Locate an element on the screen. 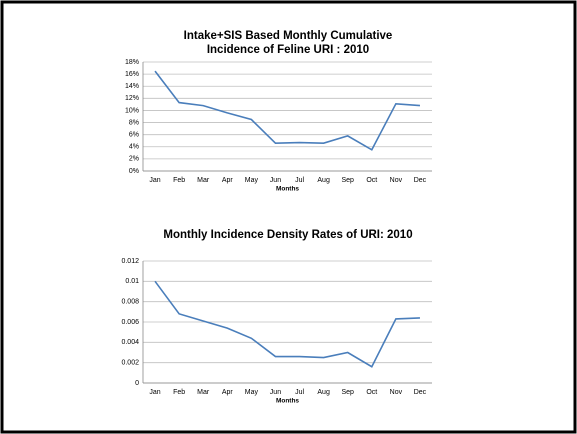 Image resolution: width=577 pixels, height=434 pixels. y-tick-label: 10% is located at coordinates (132, 110).